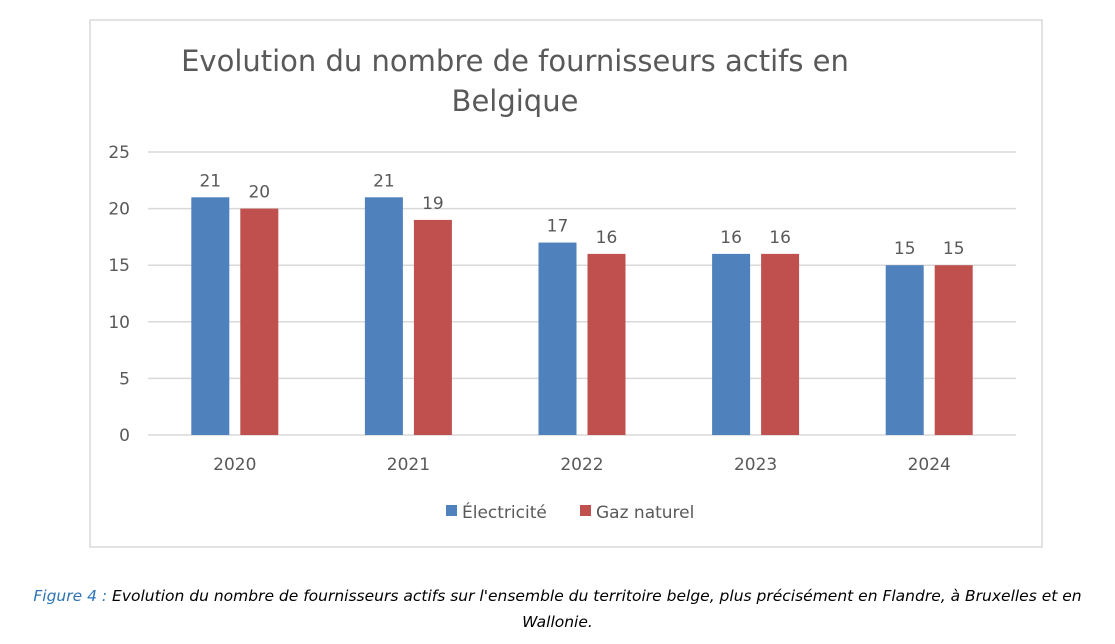  Describe the element at coordinates (953, 350) in the screenshot. I see `bar-gaz-naturel-2024` at that location.